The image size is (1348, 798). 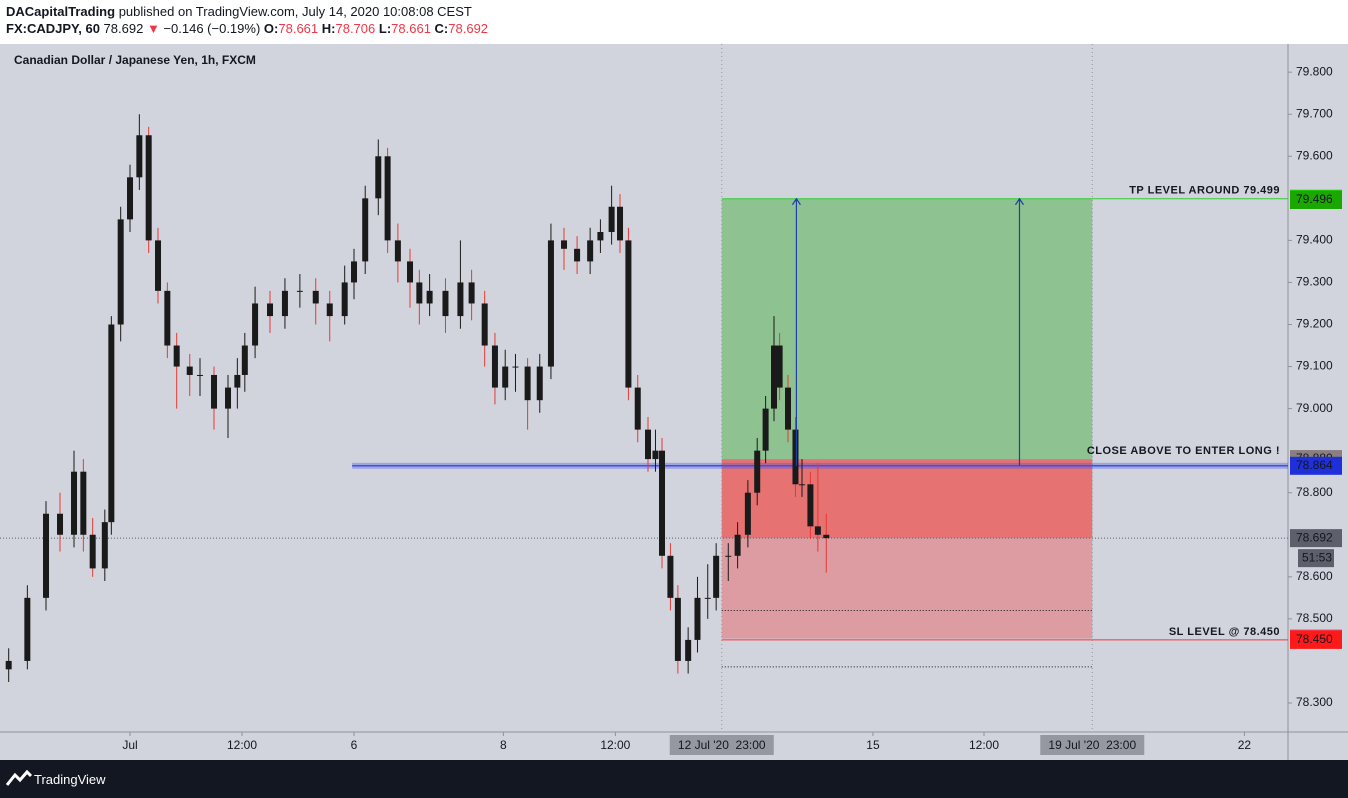 I want to click on c-label: C:, so click(x=441, y=28).